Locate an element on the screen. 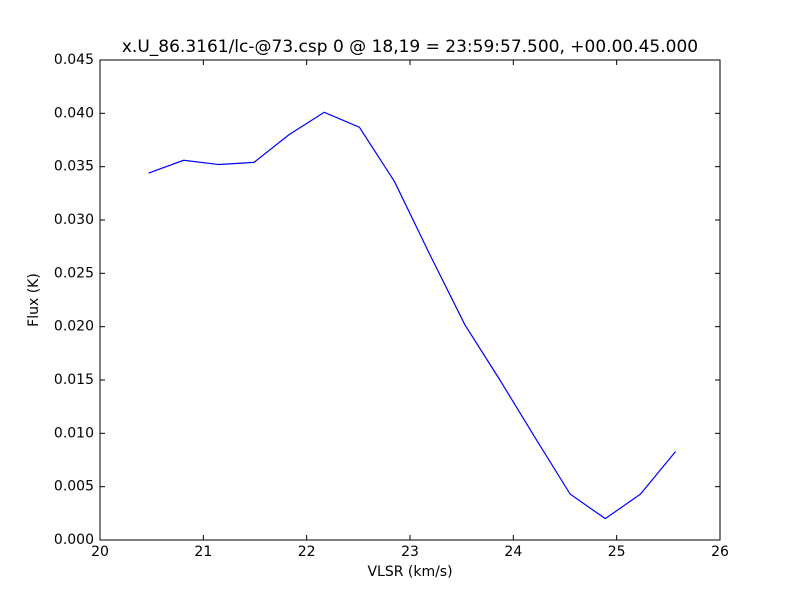 The image size is (800, 600). y-axis-label: Flux (K) is located at coordinates (34, 300).